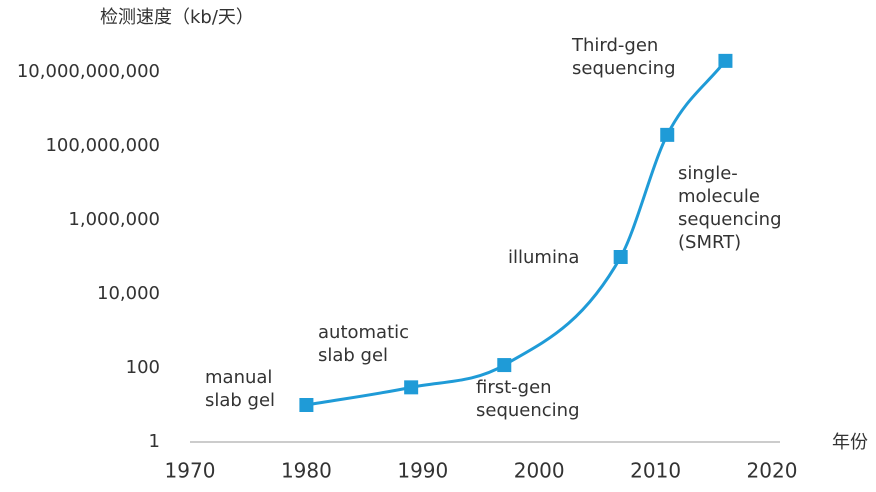 The width and height of the screenshot is (876, 492). Describe the element at coordinates (709, 242) in the screenshot. I see `annotation: (SMRT)` at that location.